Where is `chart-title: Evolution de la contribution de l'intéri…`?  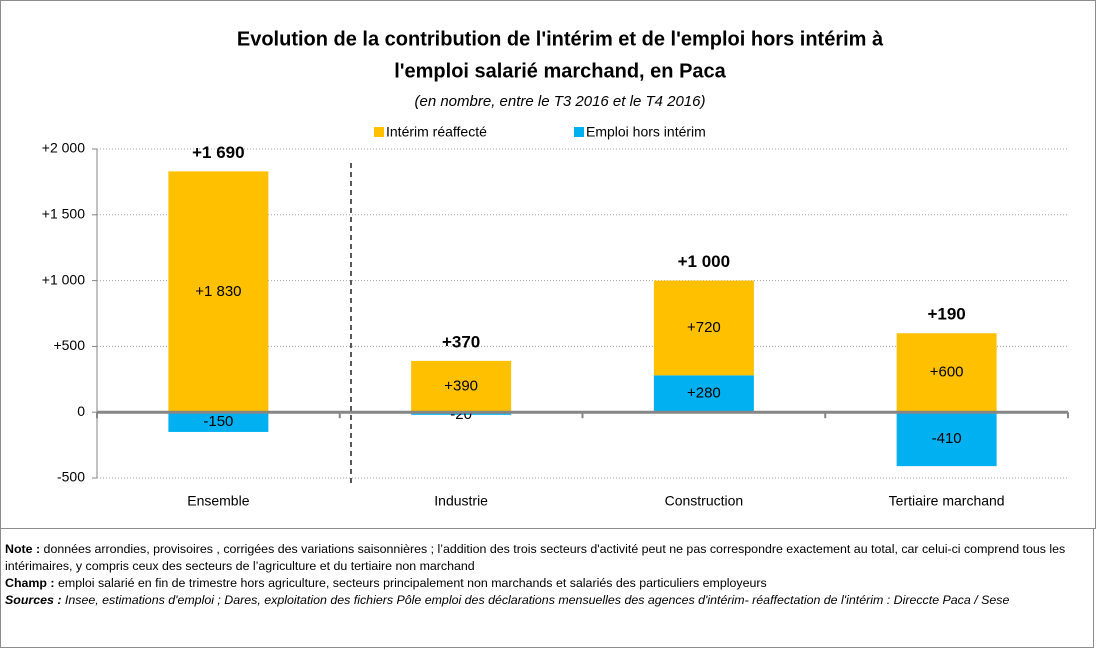
chart-title: Evolution de la contribution de l'intéri… is located at coordinates (560, 39).